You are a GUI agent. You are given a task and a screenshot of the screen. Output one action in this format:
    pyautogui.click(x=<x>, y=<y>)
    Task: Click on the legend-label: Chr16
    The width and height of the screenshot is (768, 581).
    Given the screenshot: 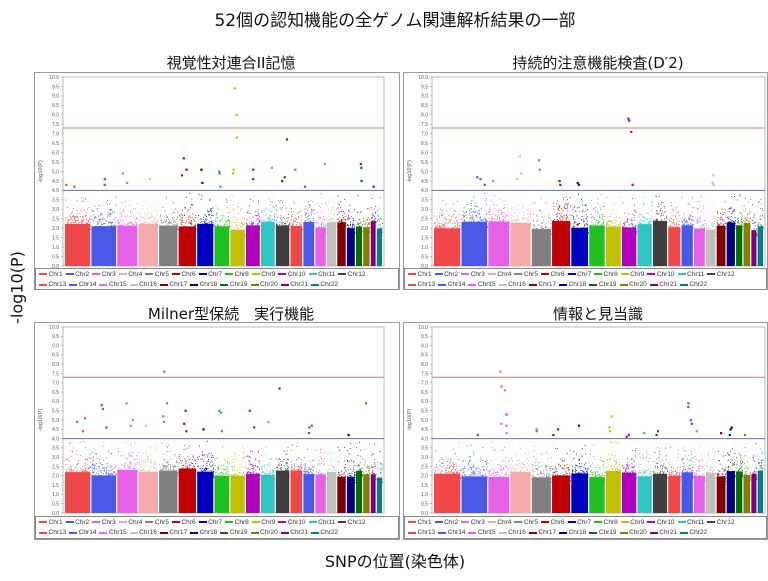 What is the action you would take?
    pyautogui.click(x=148, y=285)
    